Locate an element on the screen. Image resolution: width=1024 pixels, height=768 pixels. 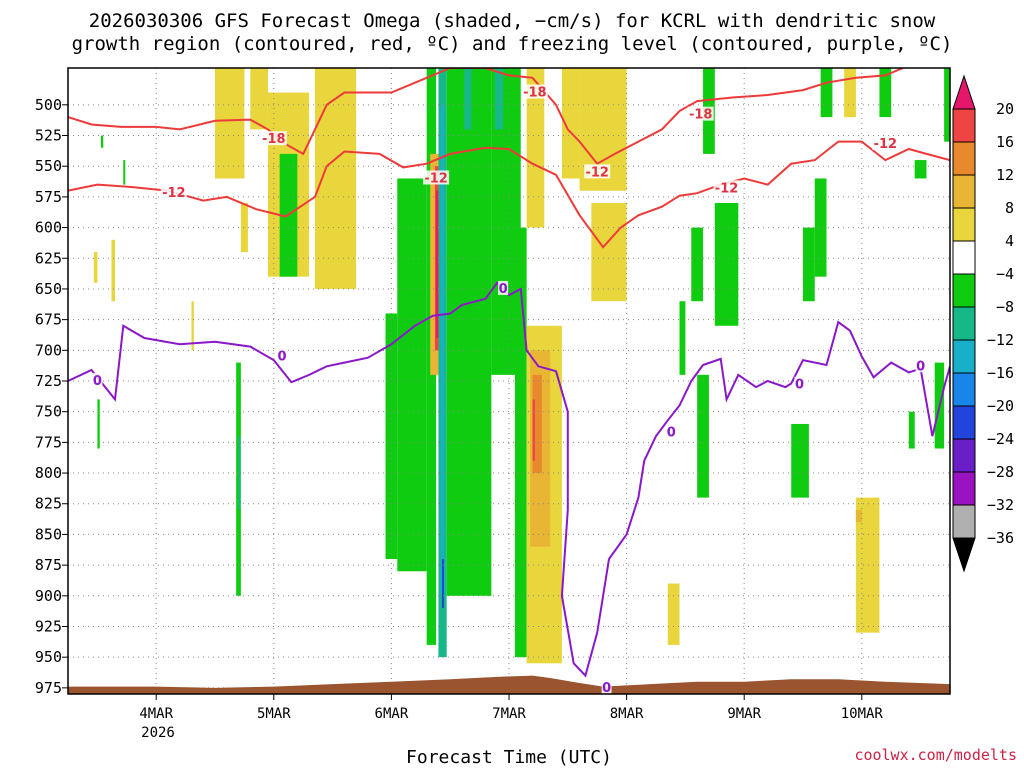
colorbar-label: −12 is located at coordinates (1000, 340).